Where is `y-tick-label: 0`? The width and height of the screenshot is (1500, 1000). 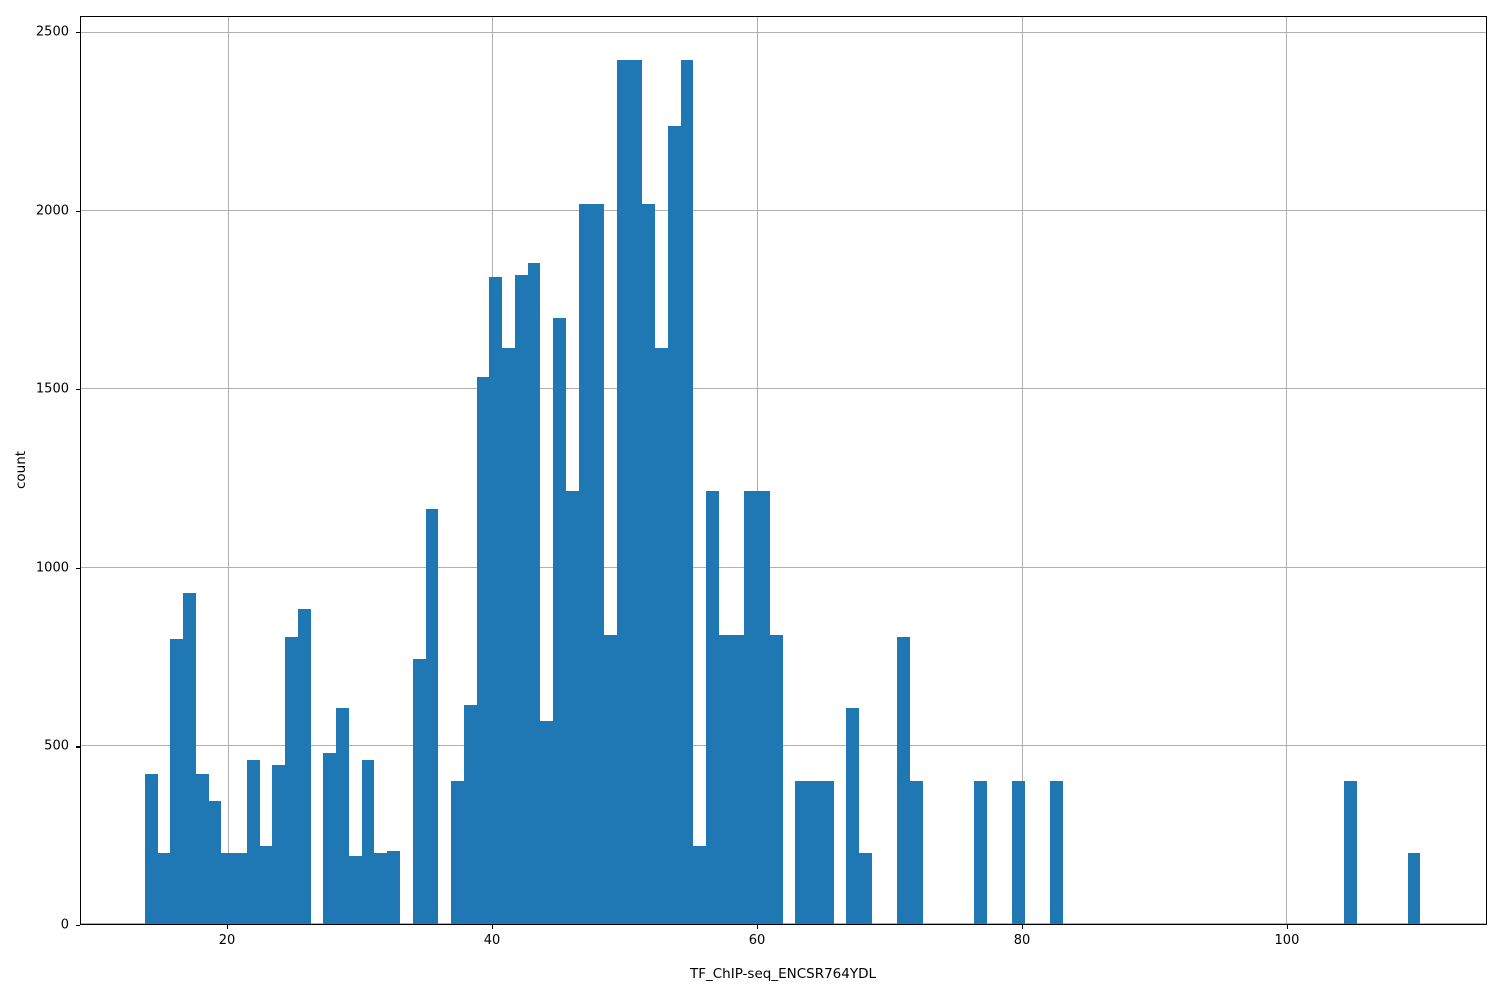
y-tick-label: 0 is located at coordinates (64, 925).